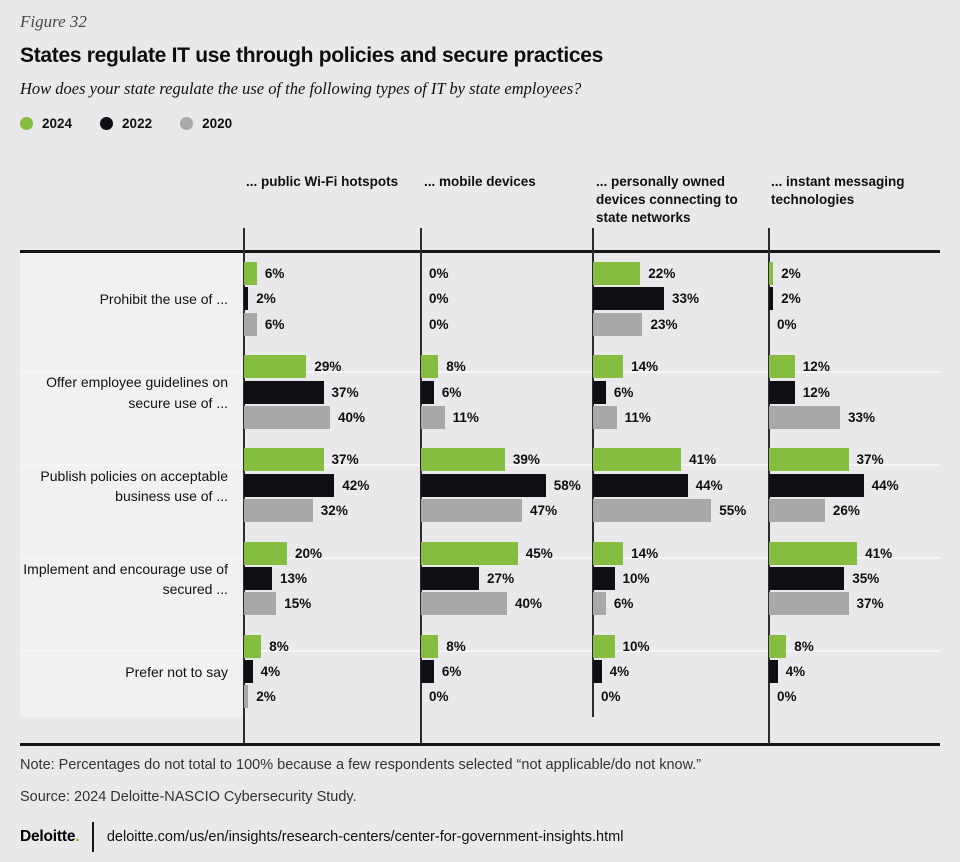 The height and width of the screenshot is (862, 960). Describe the element at coordinates (846, 510) in the screenshot. I see `bar-value-label: 26%` at that location.